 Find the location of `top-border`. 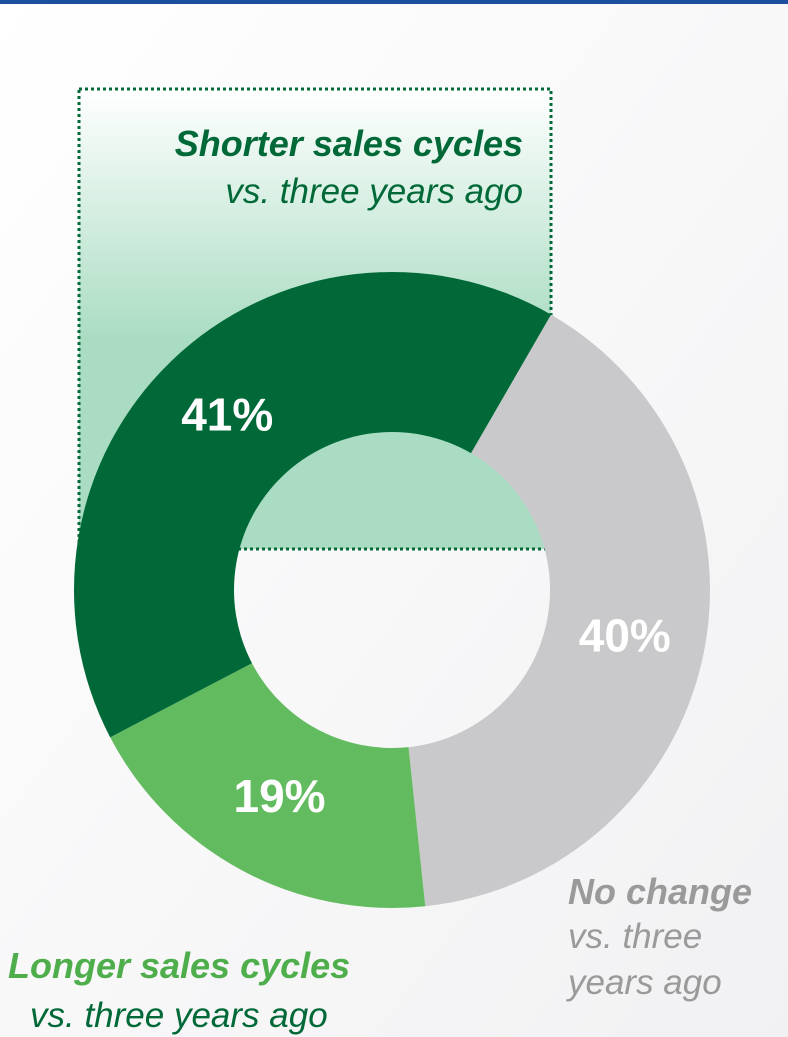

top-border is located at coordinates (394, 2).